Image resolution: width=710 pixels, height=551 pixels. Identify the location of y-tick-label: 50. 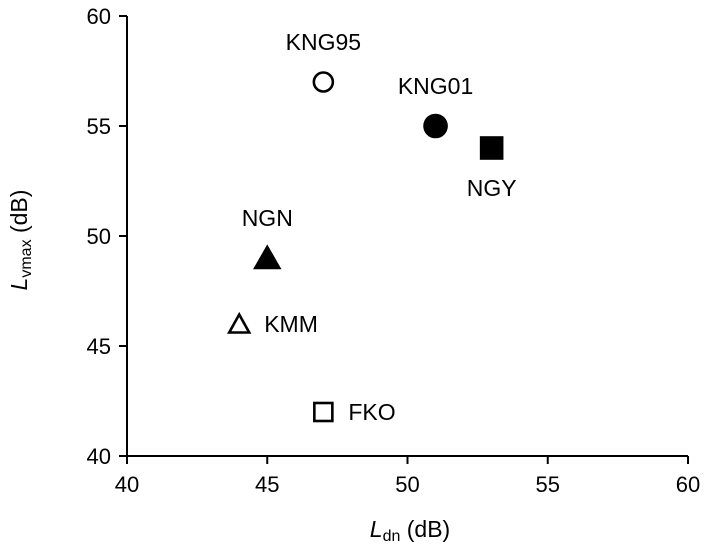
(99, 236).